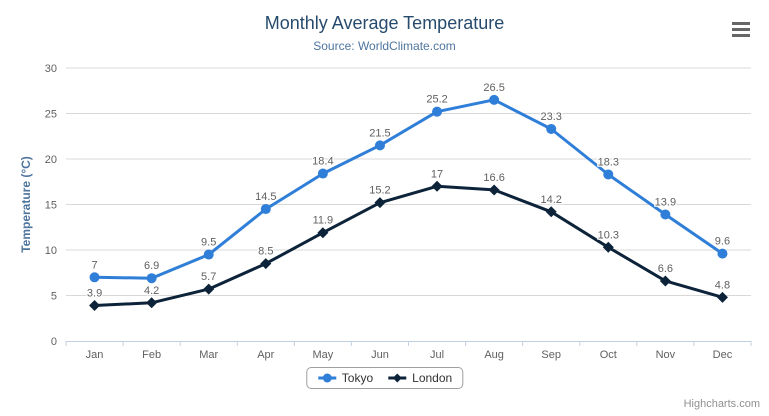  What do you see at coordinates (397, 378) in the screenshot?
I see `diamond-marker-icon` at bounding box center [397, 378].